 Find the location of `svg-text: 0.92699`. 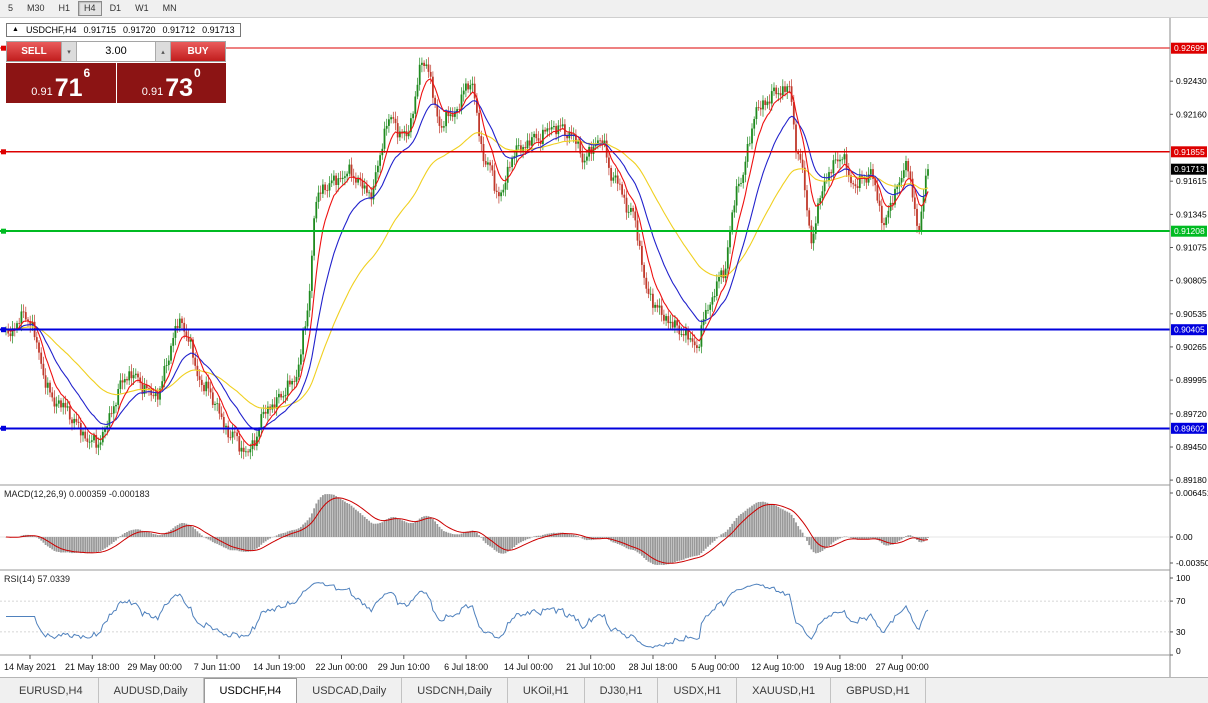

svg-text: 0.92699 is located at coordinates (1189, 48).